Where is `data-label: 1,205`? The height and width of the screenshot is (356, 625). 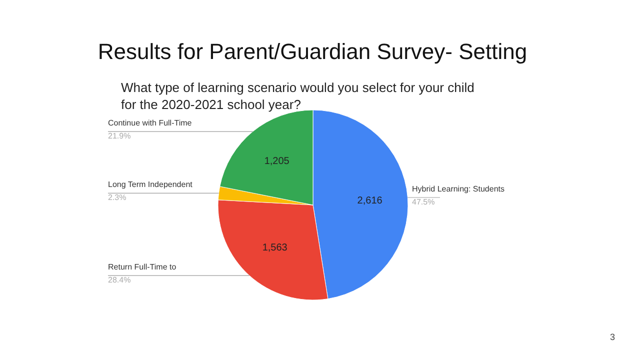
data-label: 1,205 is located at coordinates (277, 161).